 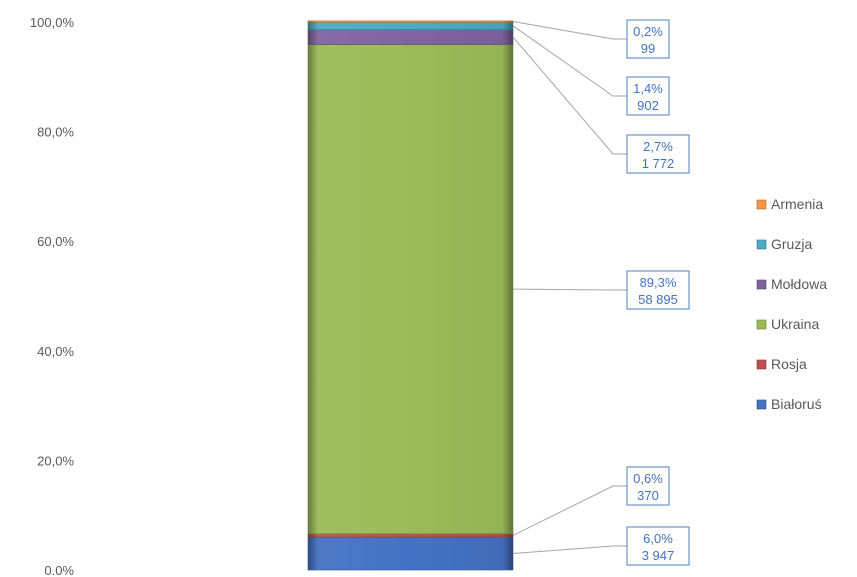 I want to click on legend-label: Rosja, so click(x=789, y=364).